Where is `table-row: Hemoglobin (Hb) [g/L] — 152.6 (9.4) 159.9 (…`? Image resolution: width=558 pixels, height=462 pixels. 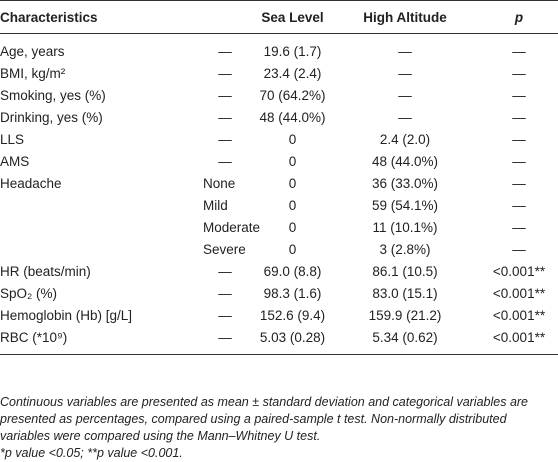
table-row: Hemoglobin (Hb) [g/L] — 152.6 (9.4) 159.9 (… is located at coordinates (279, 315).